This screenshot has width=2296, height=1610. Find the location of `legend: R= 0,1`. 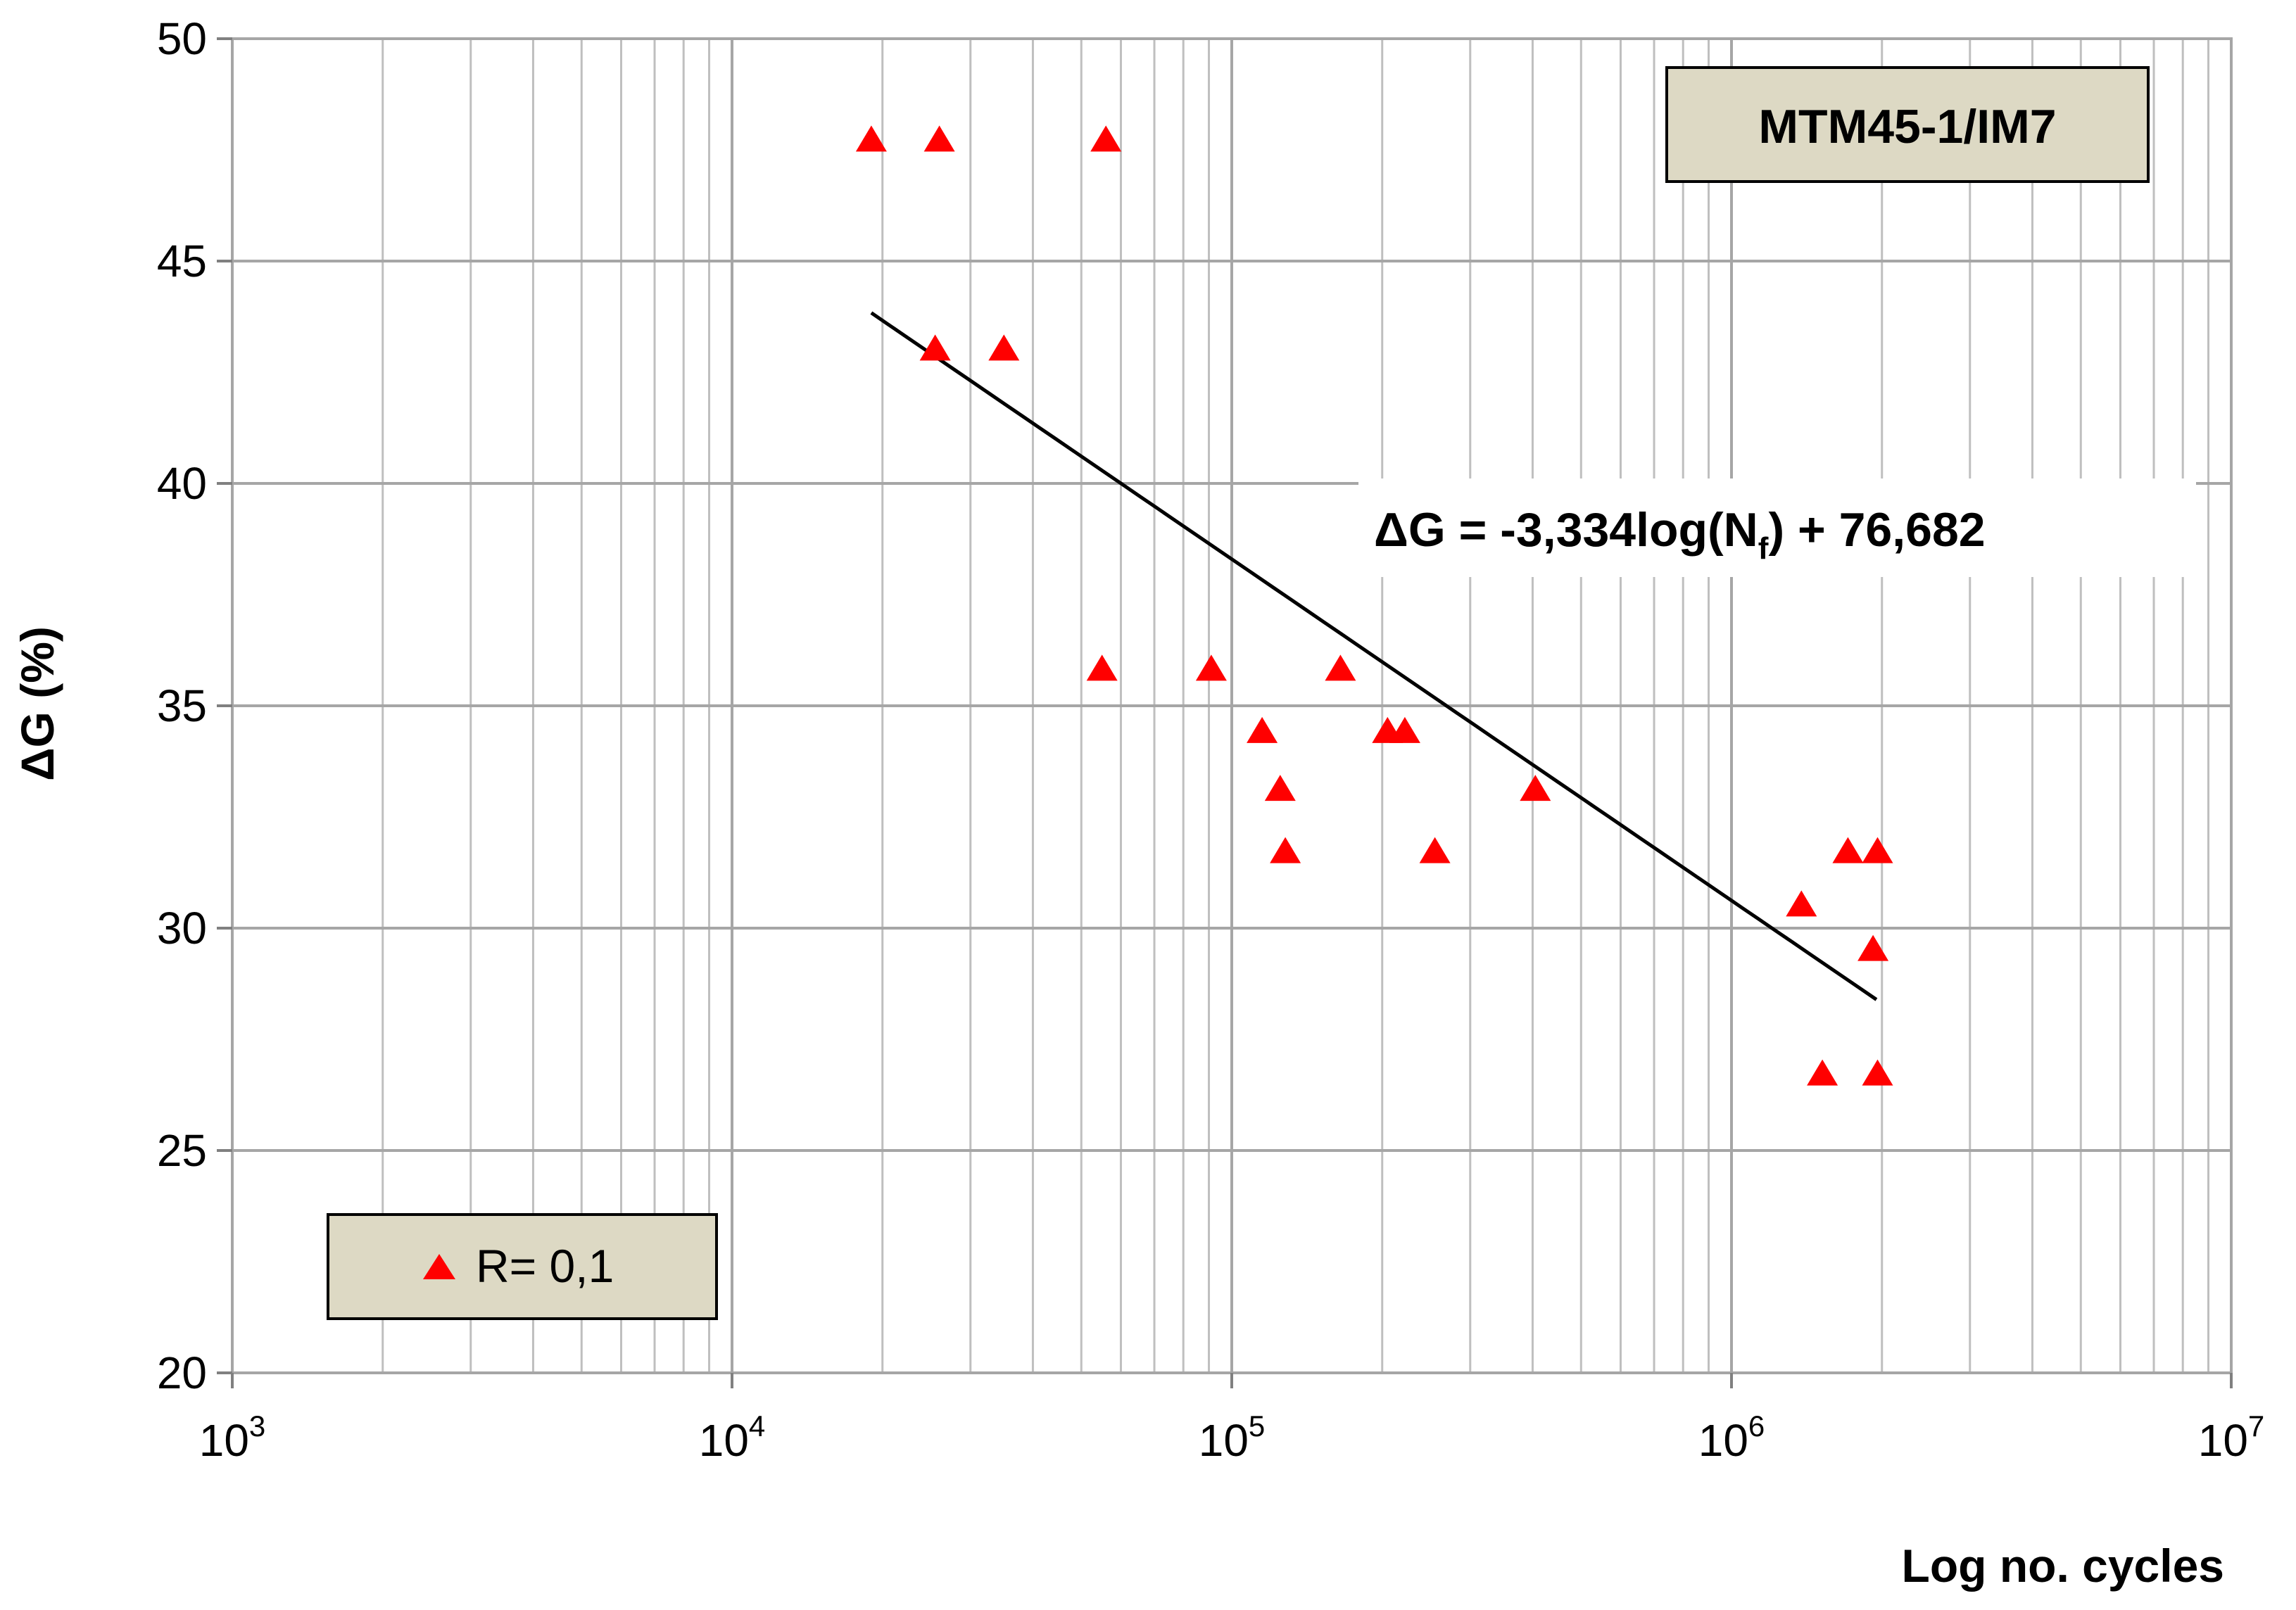

legend: R= 0,1 is located at coordinates (522, 1266).